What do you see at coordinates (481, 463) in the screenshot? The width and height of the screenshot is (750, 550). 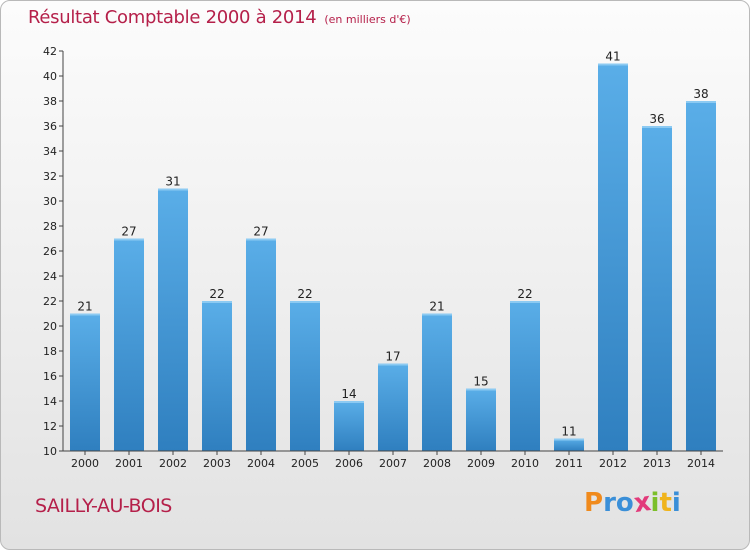 I see `x-tick-label-2009: 2009` at bounding box center [481, 463].